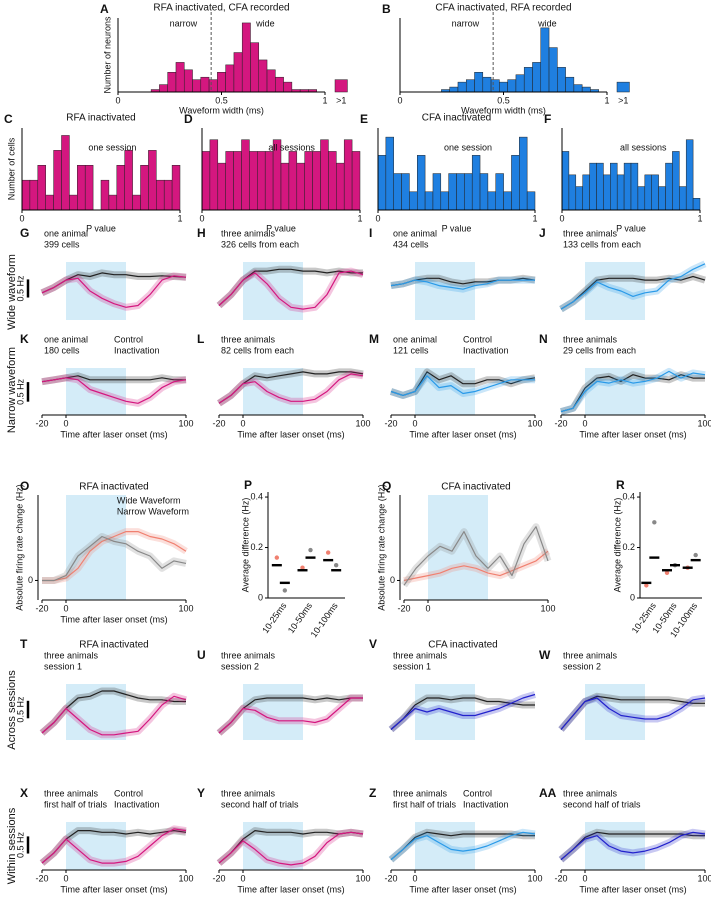  What do you see at coordinates (66, 339) in the screenshot?
I see `annotation: one animal` at bounding box center [66, 339].